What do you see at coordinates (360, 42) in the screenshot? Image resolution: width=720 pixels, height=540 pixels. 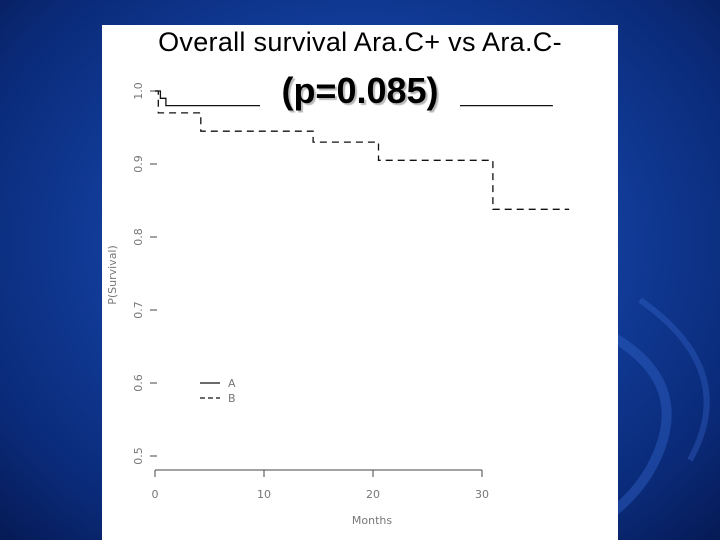 I see `slide-title: Overall survival Ara.C+ vs Ara.C-` at bounding box center [360, 42].